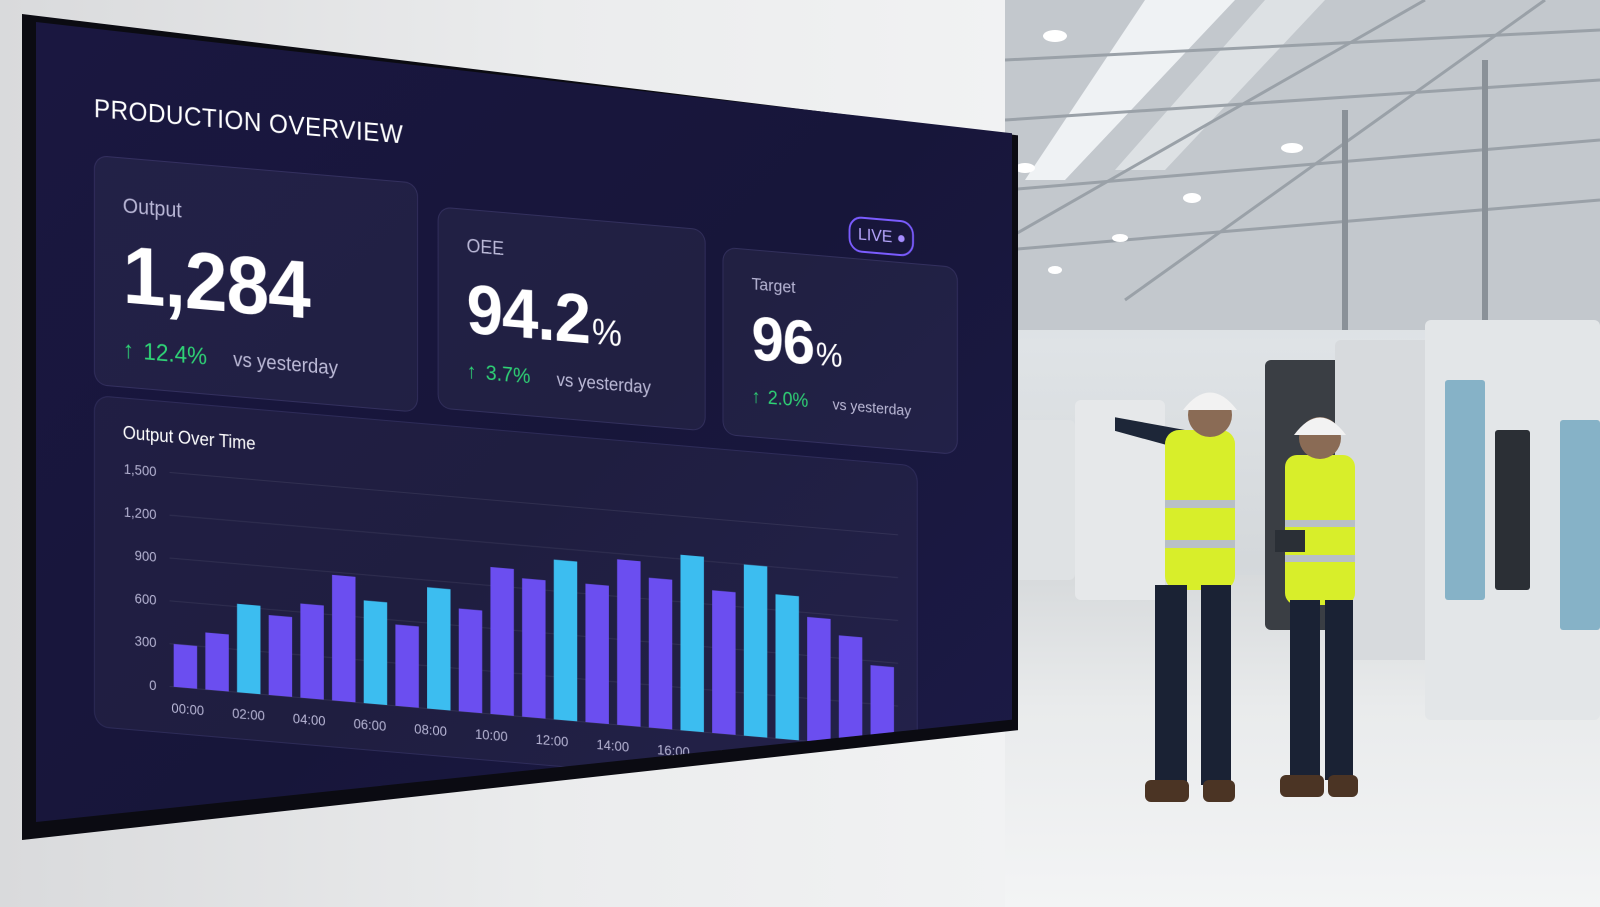 The image size is (1600, 907). Describe the element at coordinates (152, 208) in the screenshot. I see `kpi-label: Output` at that location.